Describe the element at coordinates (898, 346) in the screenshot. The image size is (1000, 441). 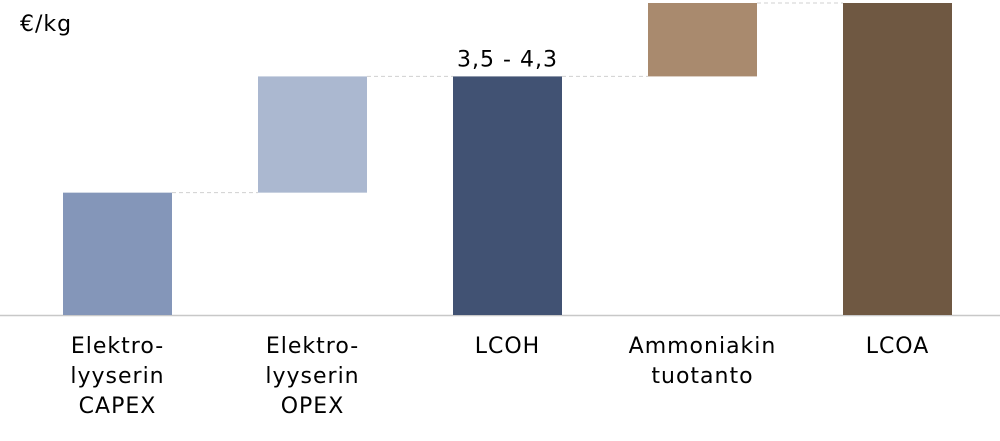
I see `x-tick-label: LCOA` at that location.